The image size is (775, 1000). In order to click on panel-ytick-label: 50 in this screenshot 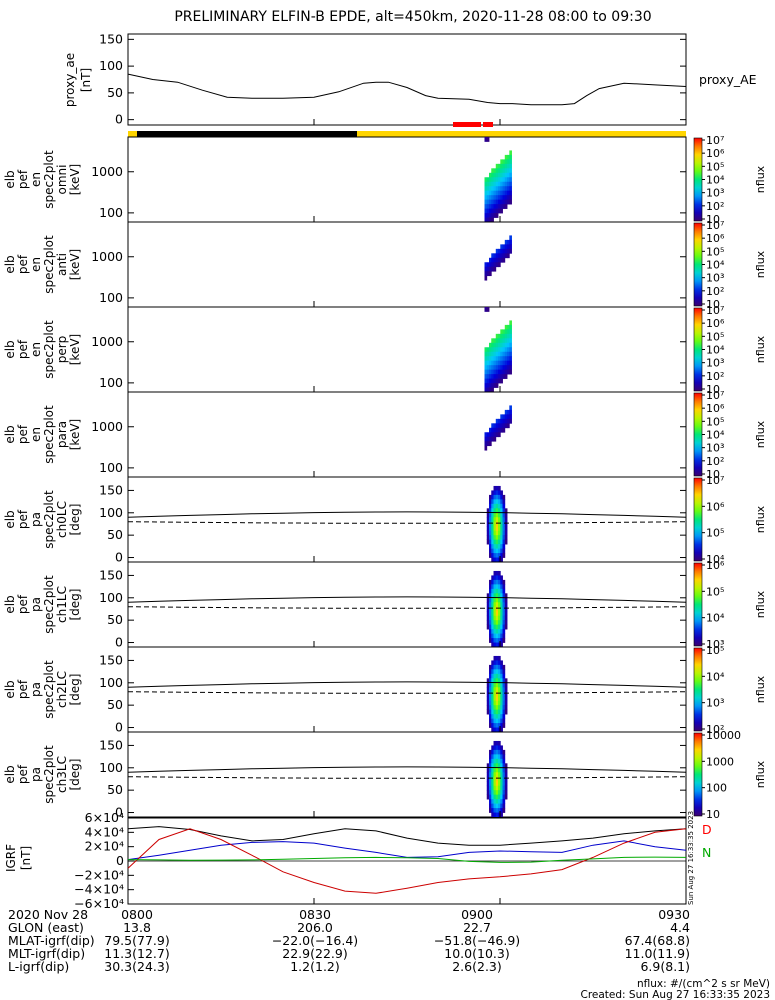, I will do `click(115, 619)`.